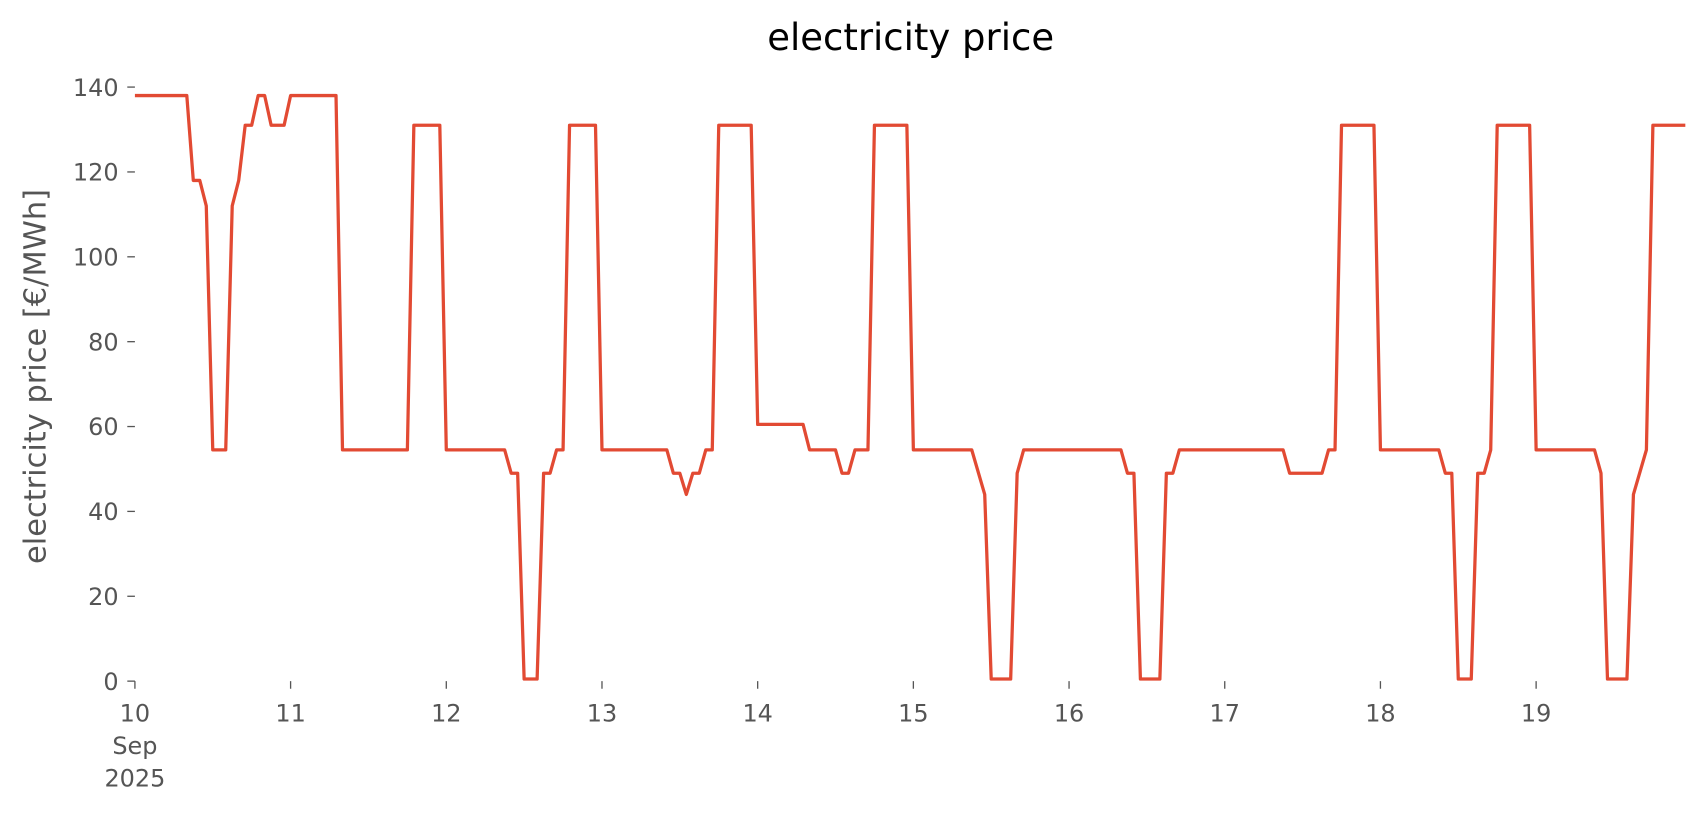  I want to click on x-tick-label: 16, so click(1069, 713).